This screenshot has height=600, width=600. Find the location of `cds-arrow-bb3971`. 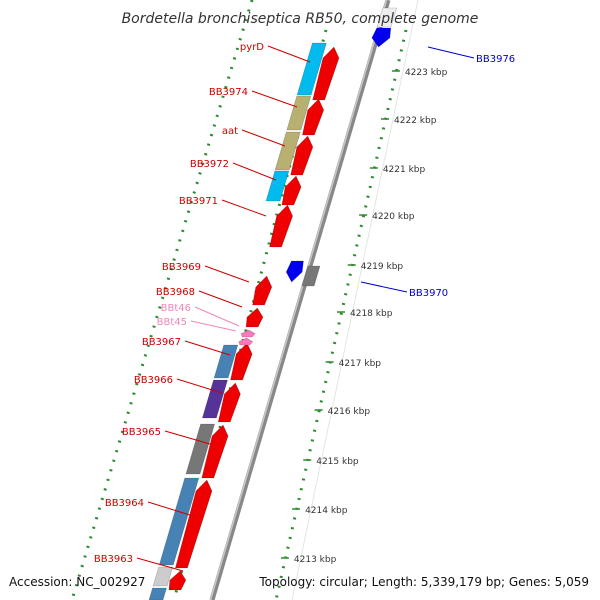

cds-arrow-bb3971 is located at coordinates (281, 226).